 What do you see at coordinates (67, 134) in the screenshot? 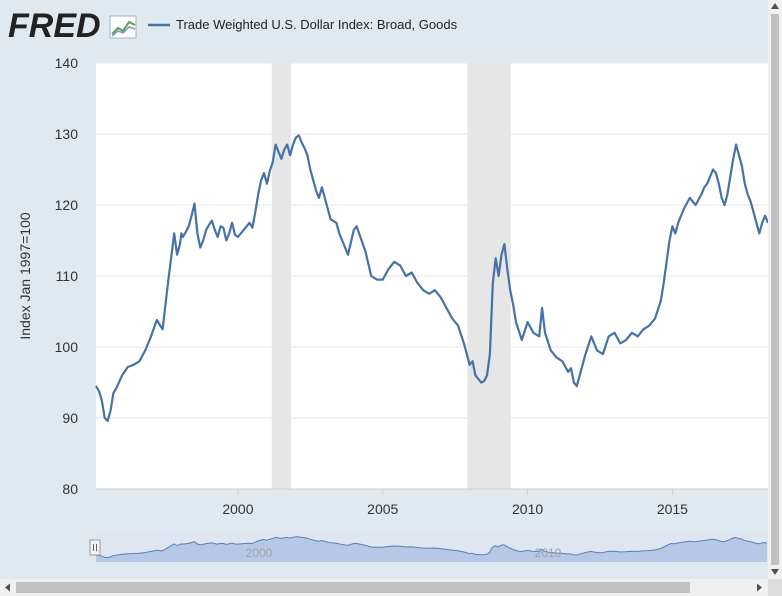
I see `y-tick-label-130: 130` at bounding box center [67, 134].